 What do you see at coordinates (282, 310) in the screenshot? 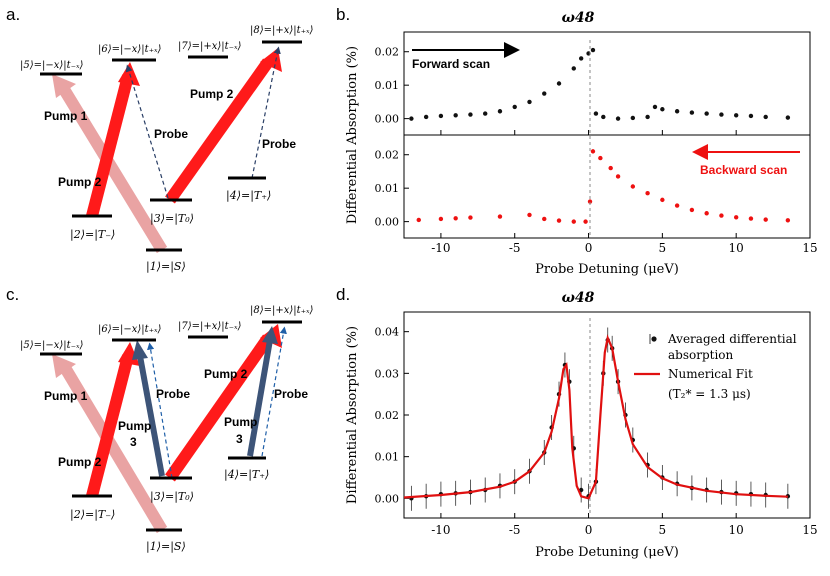
I see `c-state-8-label: |8⟩=|+x⟩|t₊ₓ⟩` at bounding box center [282, 310].